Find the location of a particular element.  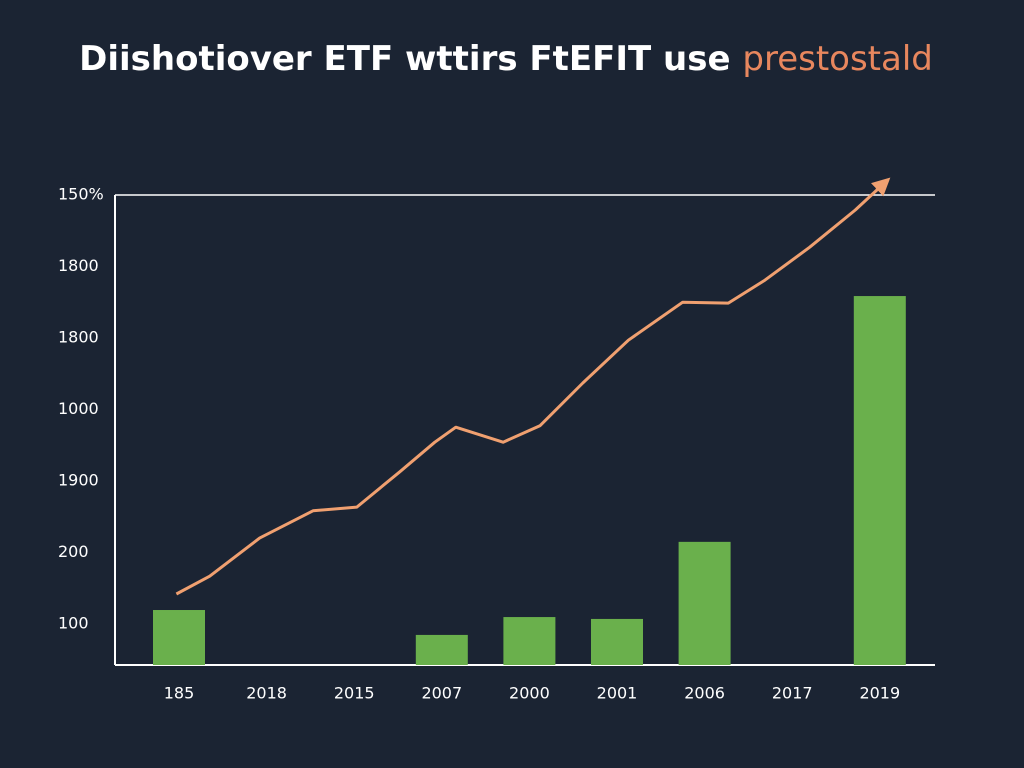

x-tick-label: 2015 is located at coordinates (354, 693).